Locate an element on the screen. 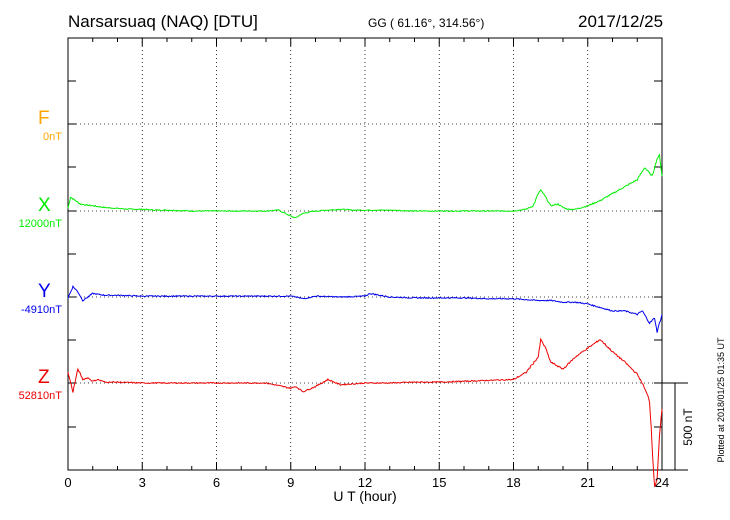  x-axis-label: U T (hour) is located at coordinates (364, 496).